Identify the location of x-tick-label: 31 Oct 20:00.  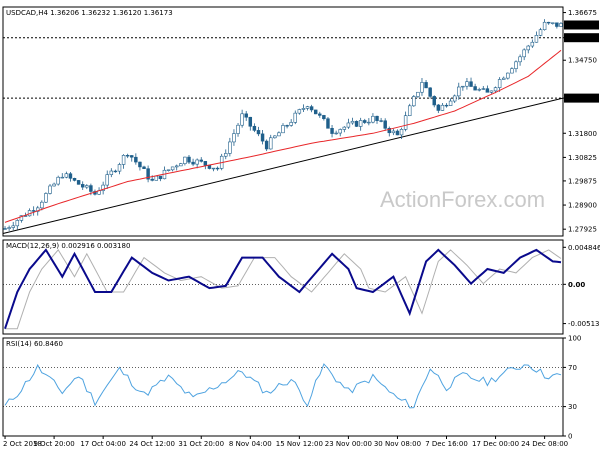
(201, 444).